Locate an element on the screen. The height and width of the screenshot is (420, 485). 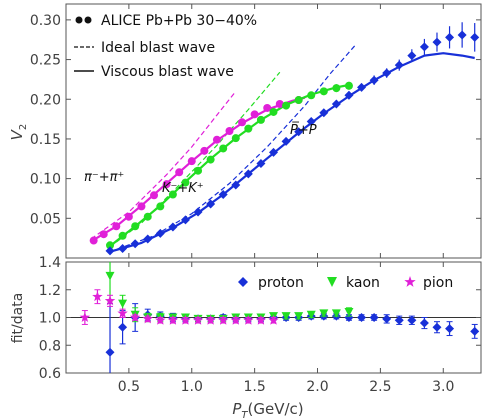
x-axis-title-main: P is located at coordinates (237, 409).